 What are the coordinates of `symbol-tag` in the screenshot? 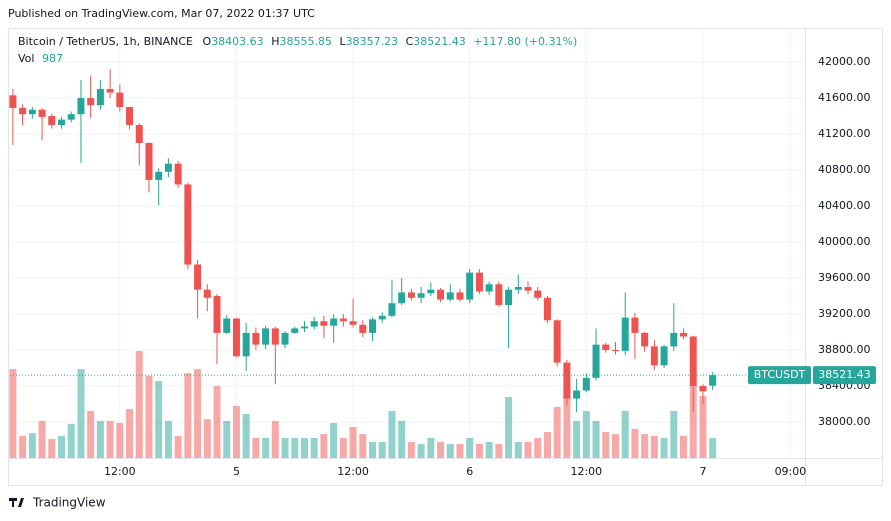 It's located at (779, 375).